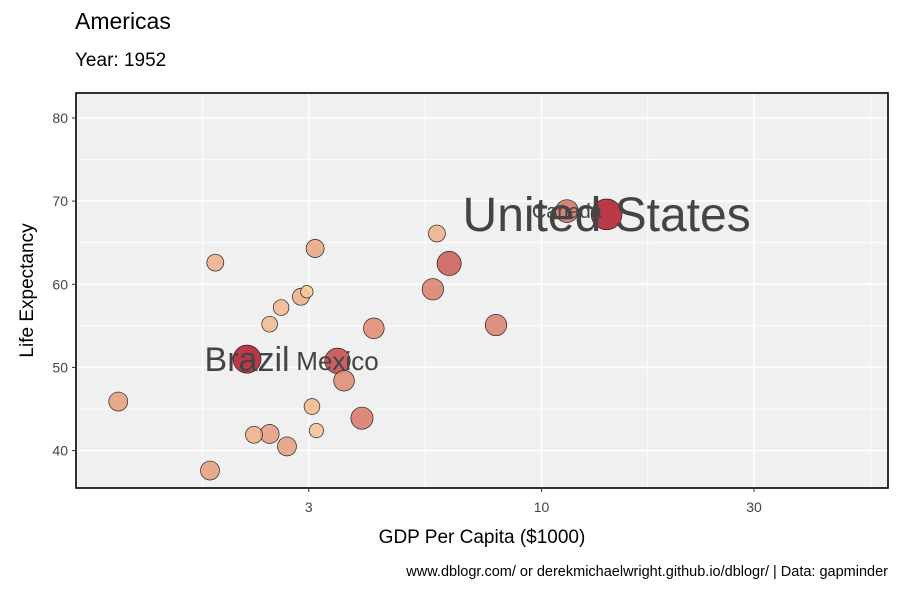 The width and height of the screenshot is (900, 600). I want to click on point-label: United States, so click(607, 215).